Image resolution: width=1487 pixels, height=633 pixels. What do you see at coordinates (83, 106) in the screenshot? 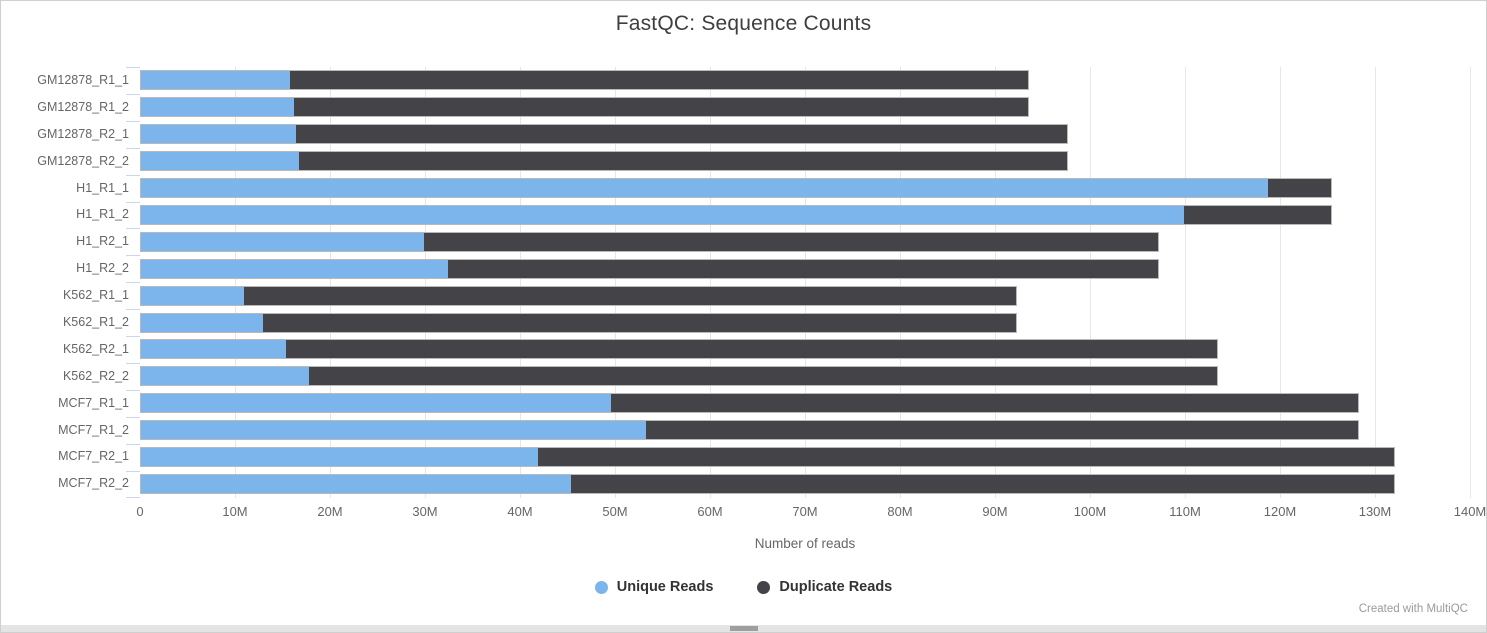
I see `y-axis-label: GM12878_R1_2` at bounding box center [83, 106].